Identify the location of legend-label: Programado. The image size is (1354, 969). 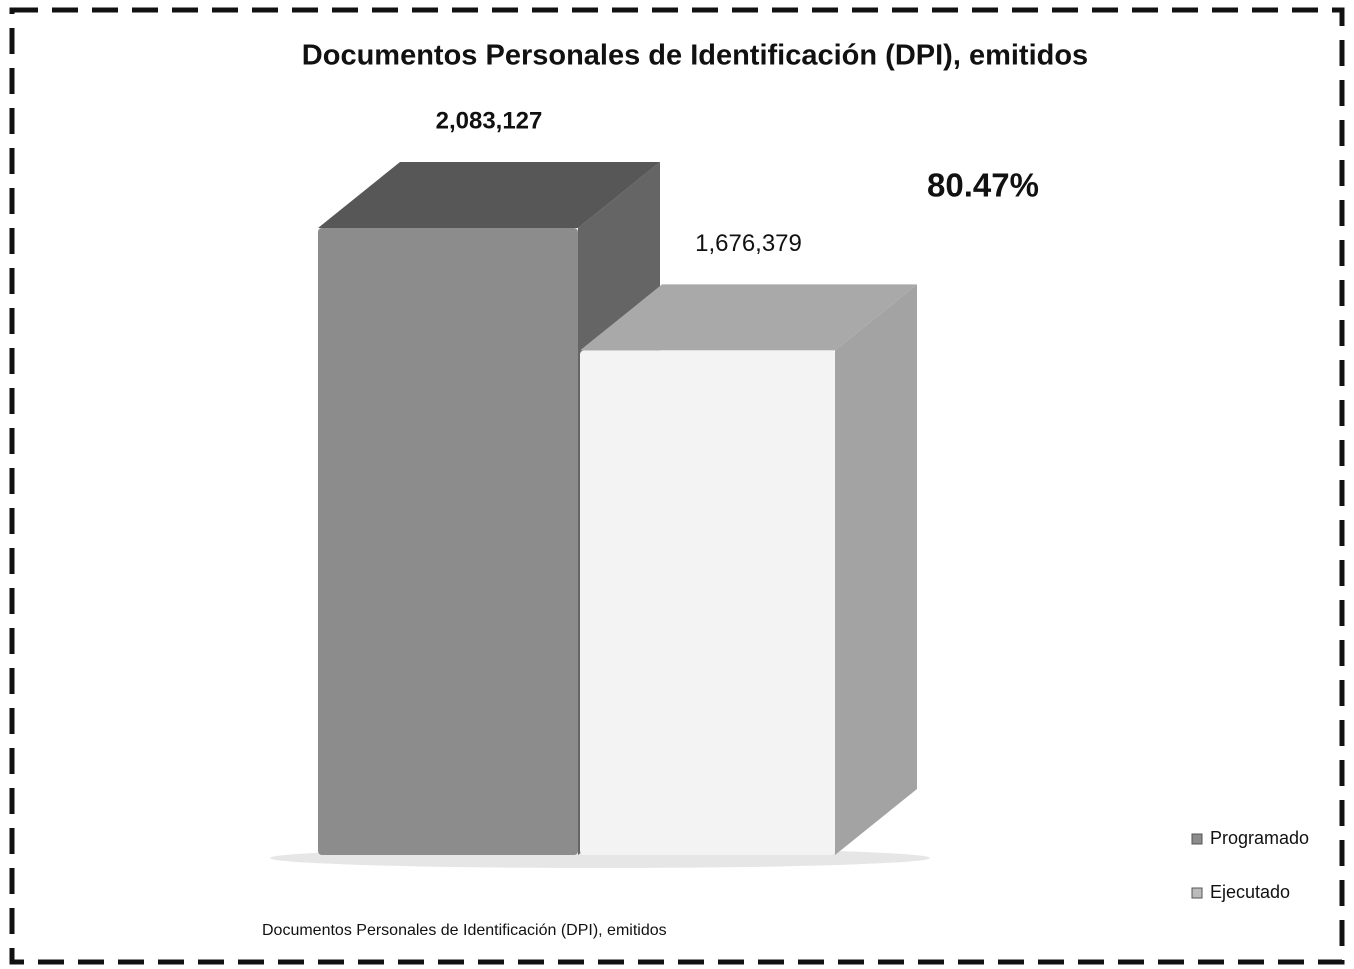
(1259, 838).